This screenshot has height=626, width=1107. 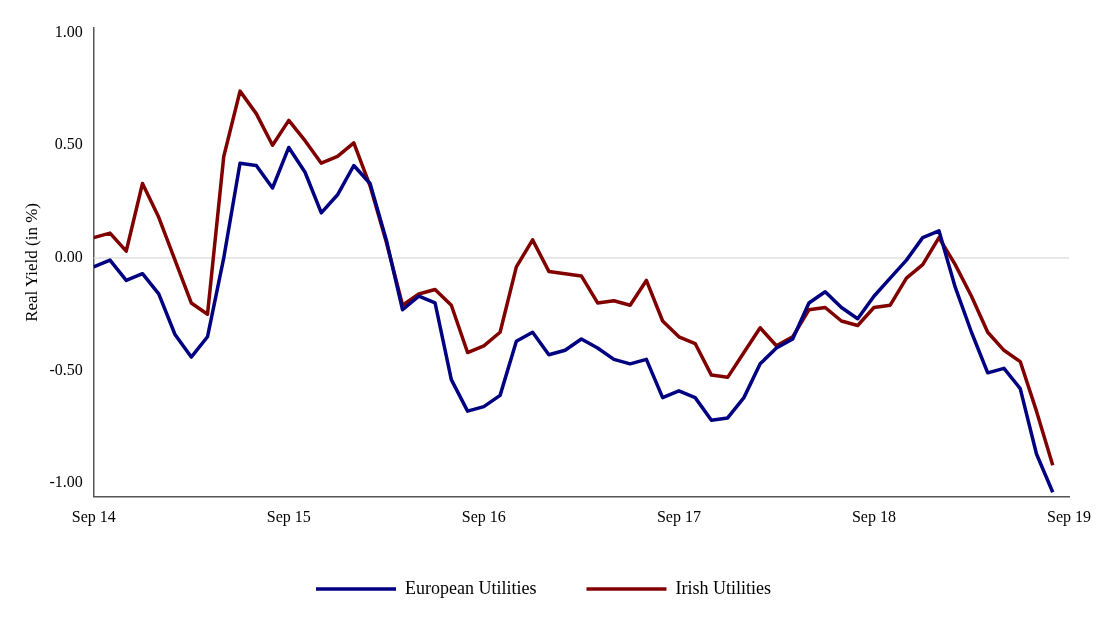 What do you see at coordinates (68, 144) in the screenshot?
I see `y-tick-label: 0.50` at bounding box center [68, 144].